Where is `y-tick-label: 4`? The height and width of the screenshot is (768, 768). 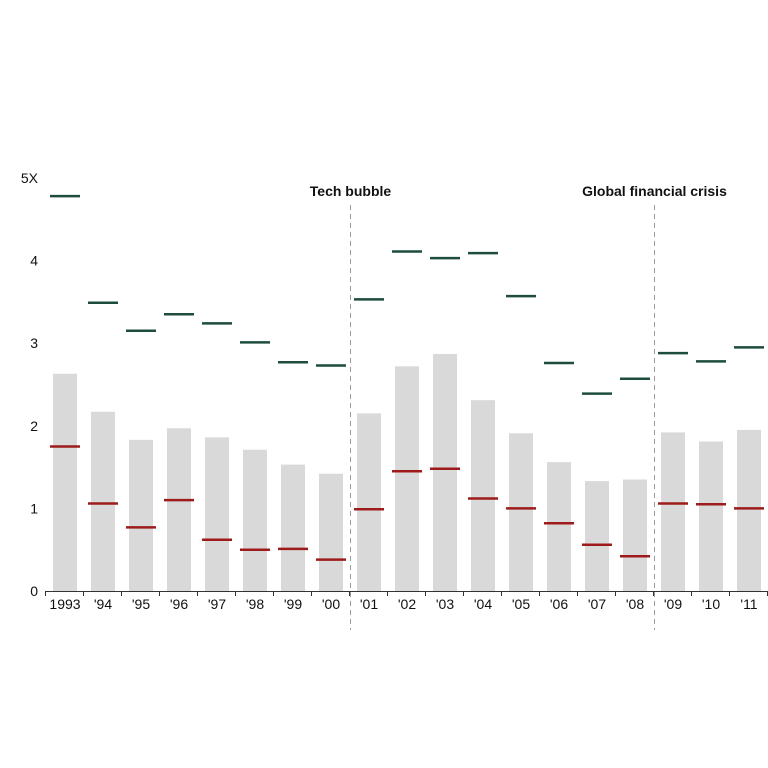
y-tick-label: 4 is located at coordinates (34, 261).